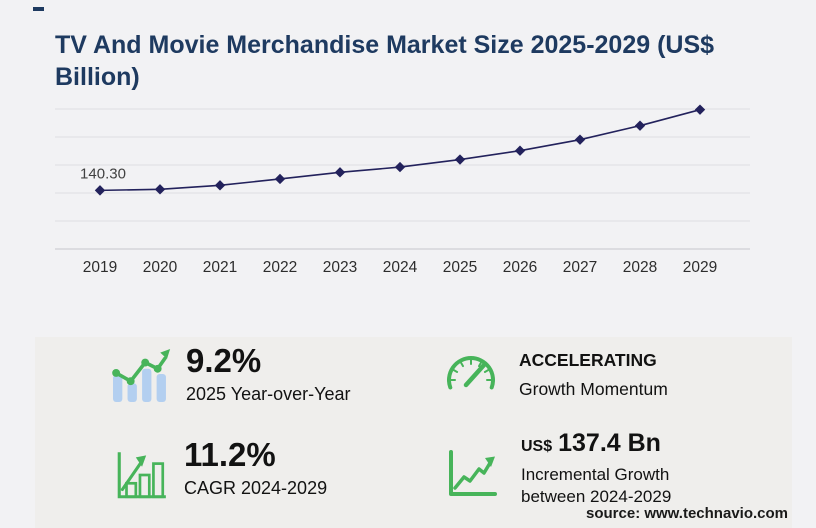 The width and height of the screenshot is (816, 528). I want to click on growth-bars-icon, so click(140, 375).